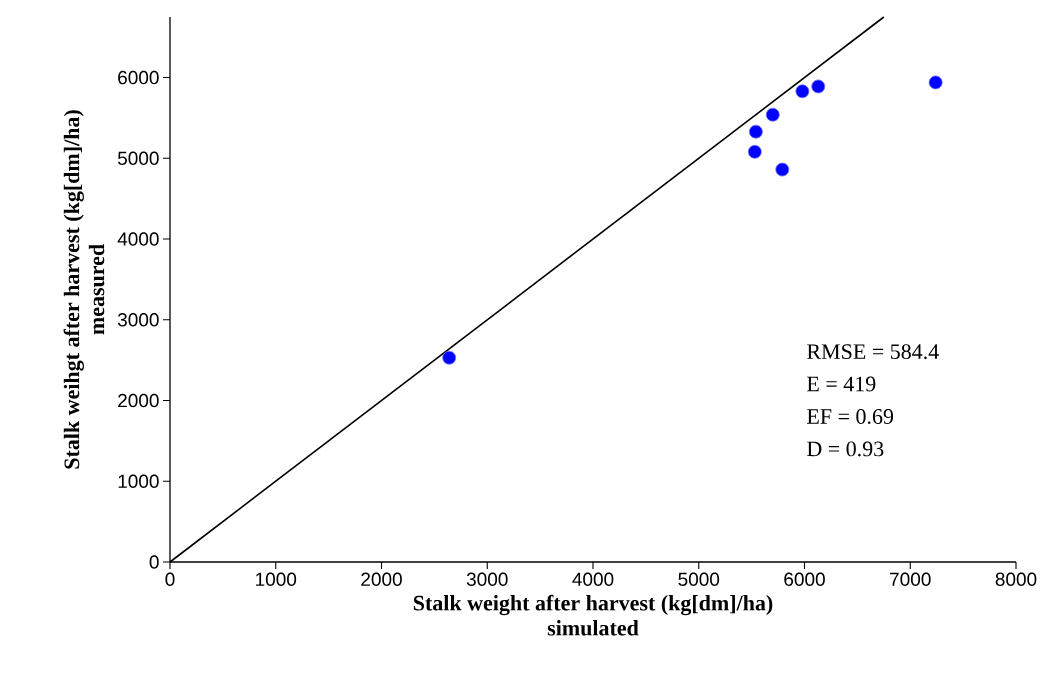 Image resolution: width=1045 pixels, height=678 pixels. What do you see at coordinates (910, 579) in the screenshot?
I see `x-tick-label: 7000` at bounding box center [910, 579].